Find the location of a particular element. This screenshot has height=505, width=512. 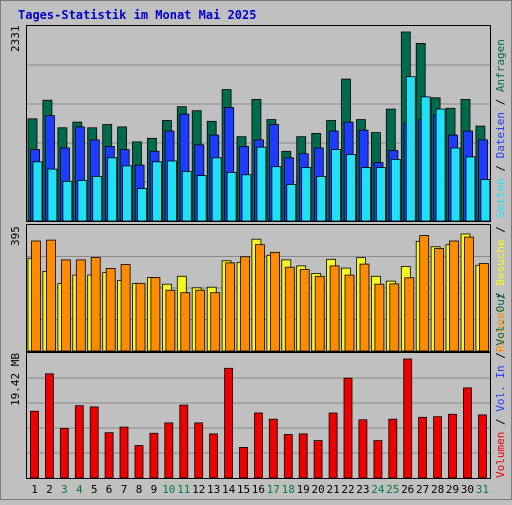

y-max-label-hits: 2331 is located at coordinates (15, 39).